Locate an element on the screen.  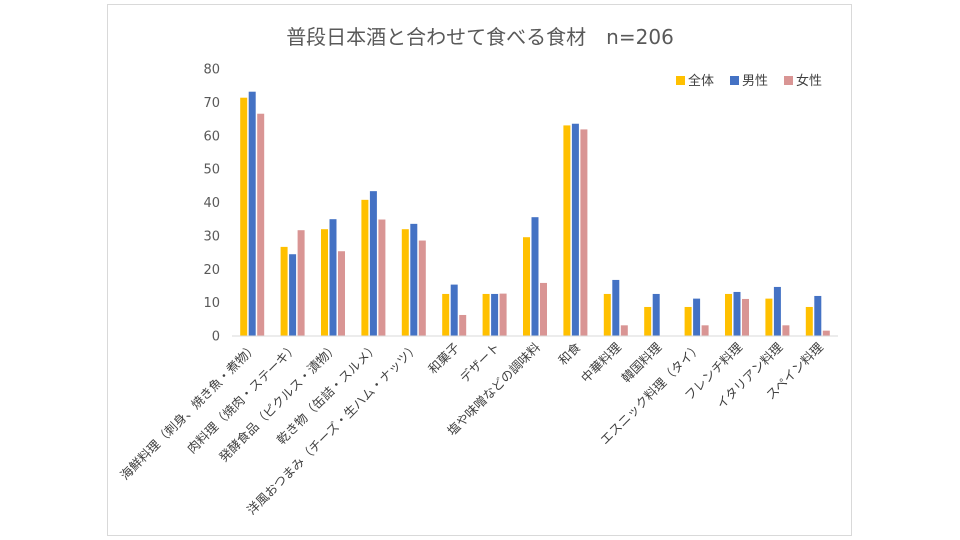
legend-label: 全体 is located at coordinates (701, 81).